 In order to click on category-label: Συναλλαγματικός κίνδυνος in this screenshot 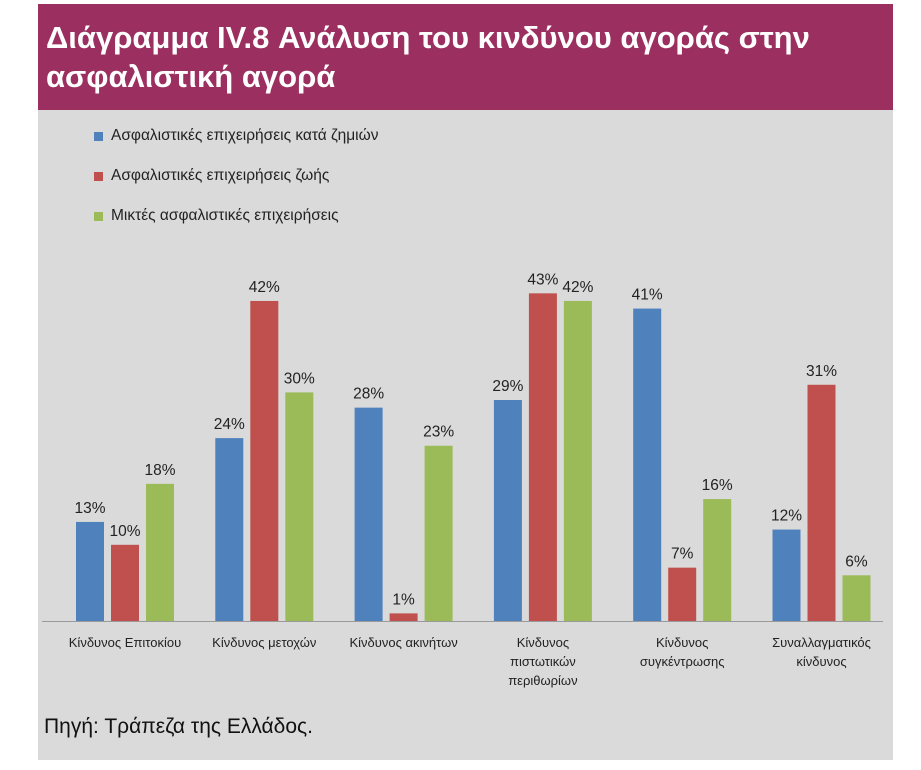, I will do `click(821, 652)`.